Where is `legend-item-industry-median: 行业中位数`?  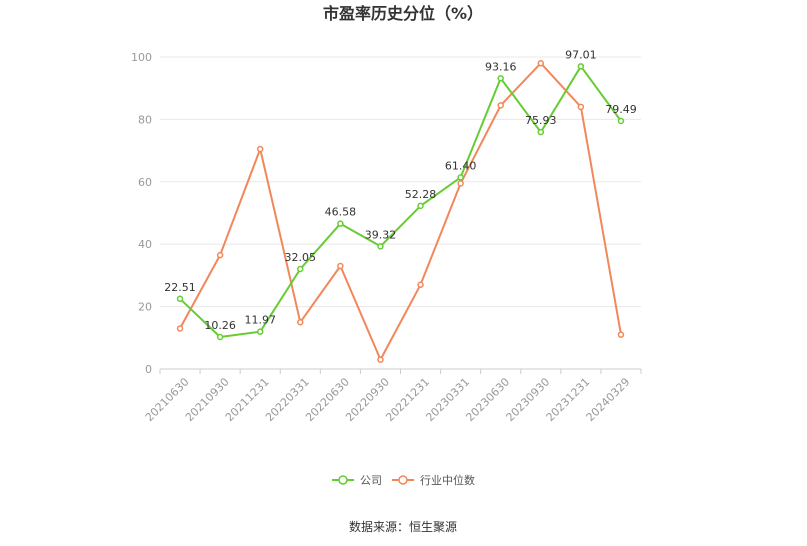 legend-item-industry-median: 行业中位数 is located at coordinates (433, 480).